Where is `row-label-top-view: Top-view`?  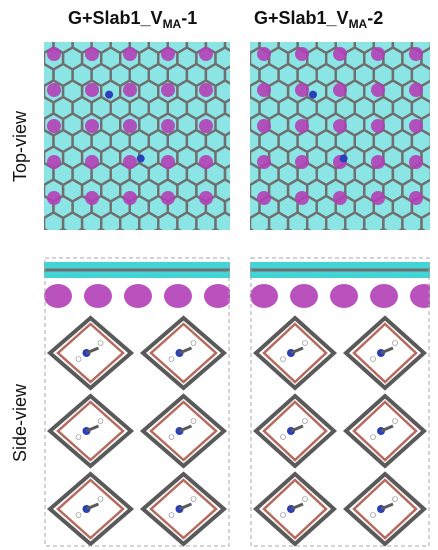
row-label-top-view: Top-view is located at coordinates (20, 146).